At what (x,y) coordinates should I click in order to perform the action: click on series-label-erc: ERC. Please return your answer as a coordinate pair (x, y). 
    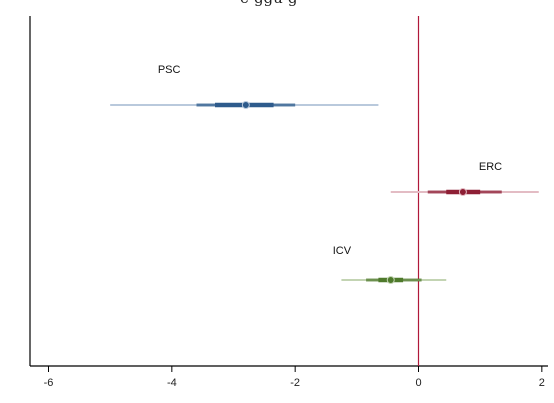
    Looking at the image, I should click on (490, 167).